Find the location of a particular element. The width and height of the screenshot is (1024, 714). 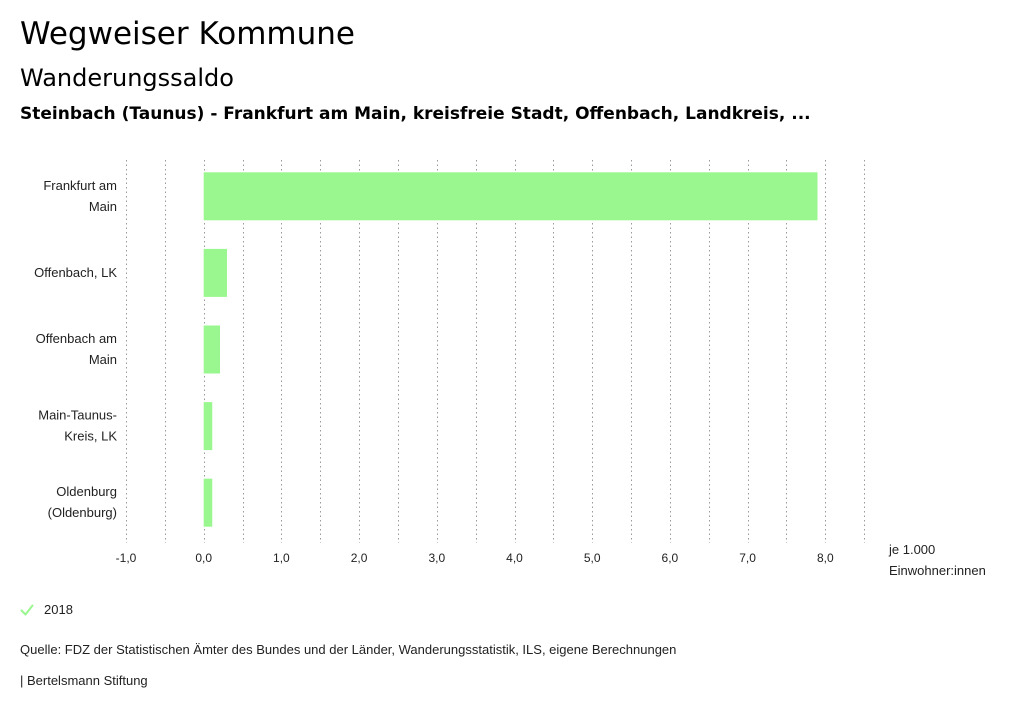

category-label: Main-Taunus- is located at coordinates (77, 415).